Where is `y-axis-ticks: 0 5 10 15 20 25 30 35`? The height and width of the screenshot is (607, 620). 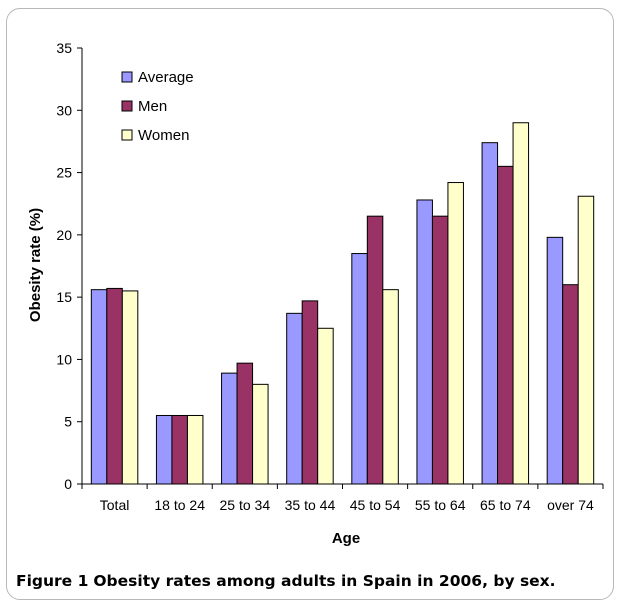
y-axis-ticks: 0 5 10 15 20 25 30 35 is located at coordinates (69, 266).